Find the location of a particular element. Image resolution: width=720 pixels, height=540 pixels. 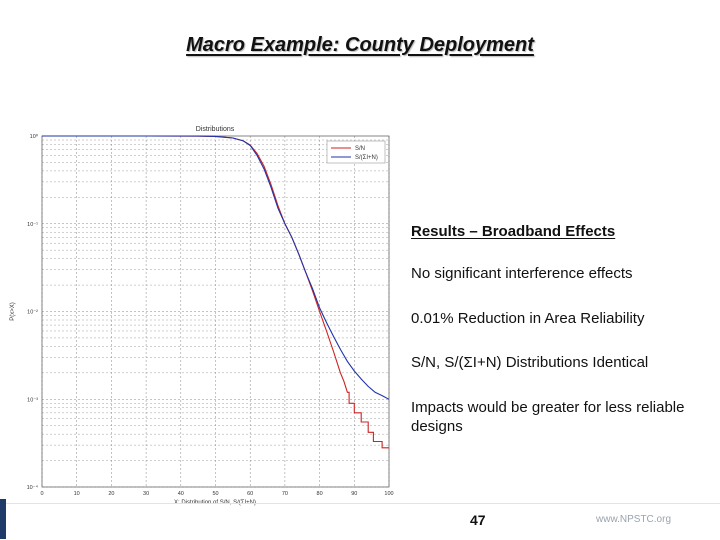

slide-title: Macro Example: County Deployment is located at coordinates (360, 45).